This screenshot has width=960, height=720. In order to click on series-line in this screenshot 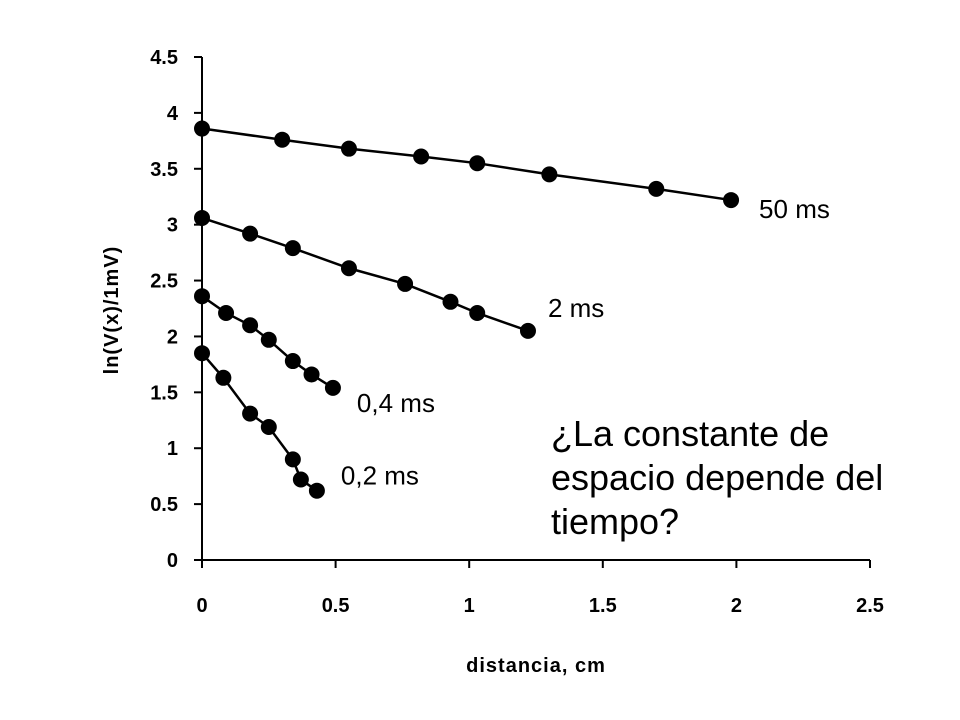, I will do `click(466, 164)`.